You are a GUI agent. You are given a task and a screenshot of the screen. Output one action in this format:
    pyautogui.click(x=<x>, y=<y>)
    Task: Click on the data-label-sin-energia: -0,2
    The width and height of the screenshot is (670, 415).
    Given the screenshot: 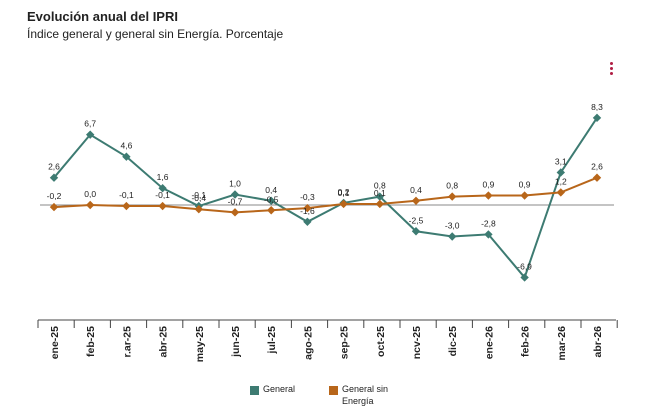 What is the action you would take?
    pyautogui.click(x=54, y=196)
    